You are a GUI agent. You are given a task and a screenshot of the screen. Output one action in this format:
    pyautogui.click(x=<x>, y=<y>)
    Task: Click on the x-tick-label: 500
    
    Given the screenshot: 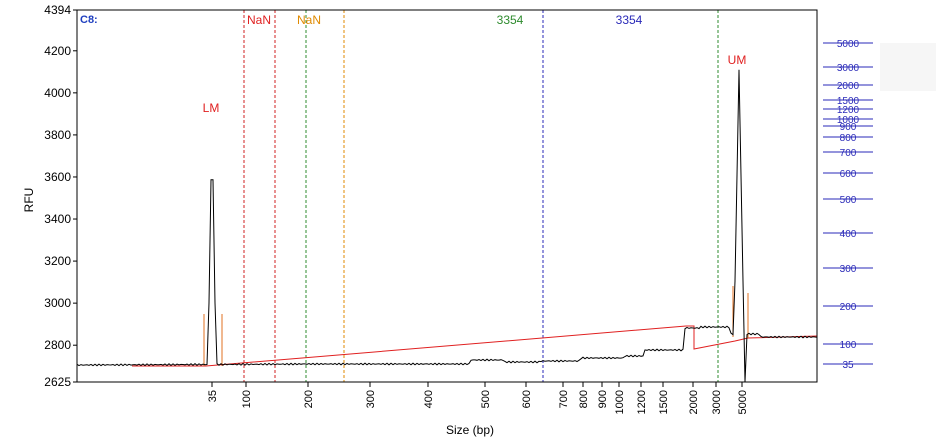 What is the action you would take?
    pyautogui.click(x=486, y=399)
    